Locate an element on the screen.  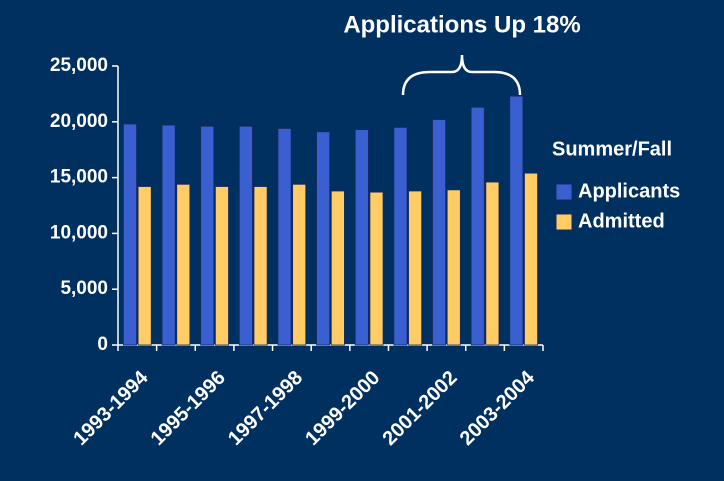
x-tick-label: 1999-2000 is located at coordinates (342, 408).